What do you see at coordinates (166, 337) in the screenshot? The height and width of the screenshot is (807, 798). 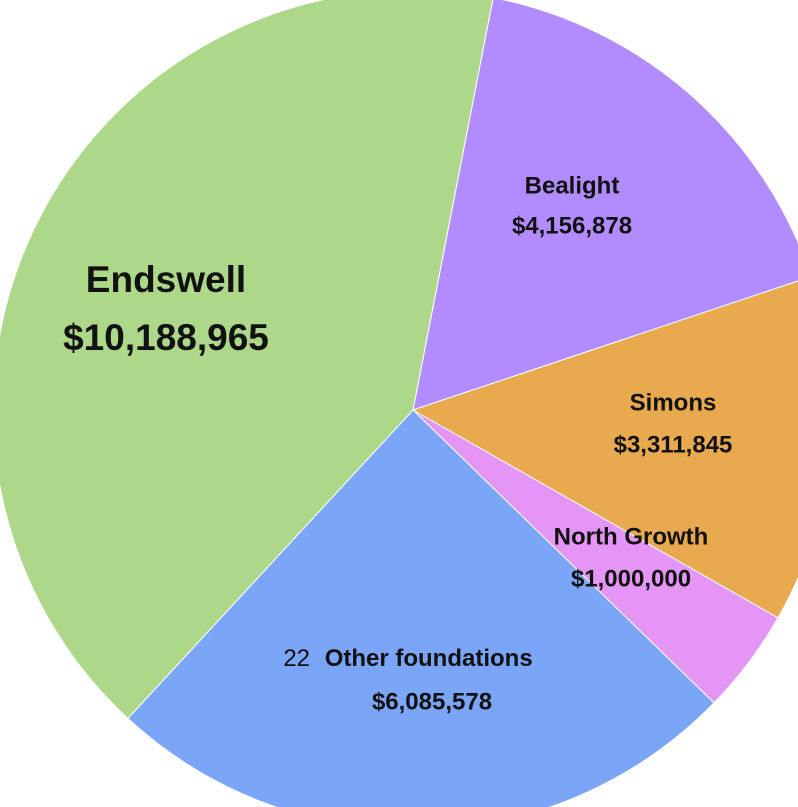 I see `slice-value-endswell: $10,188,965` at bounding box center [166, 337].